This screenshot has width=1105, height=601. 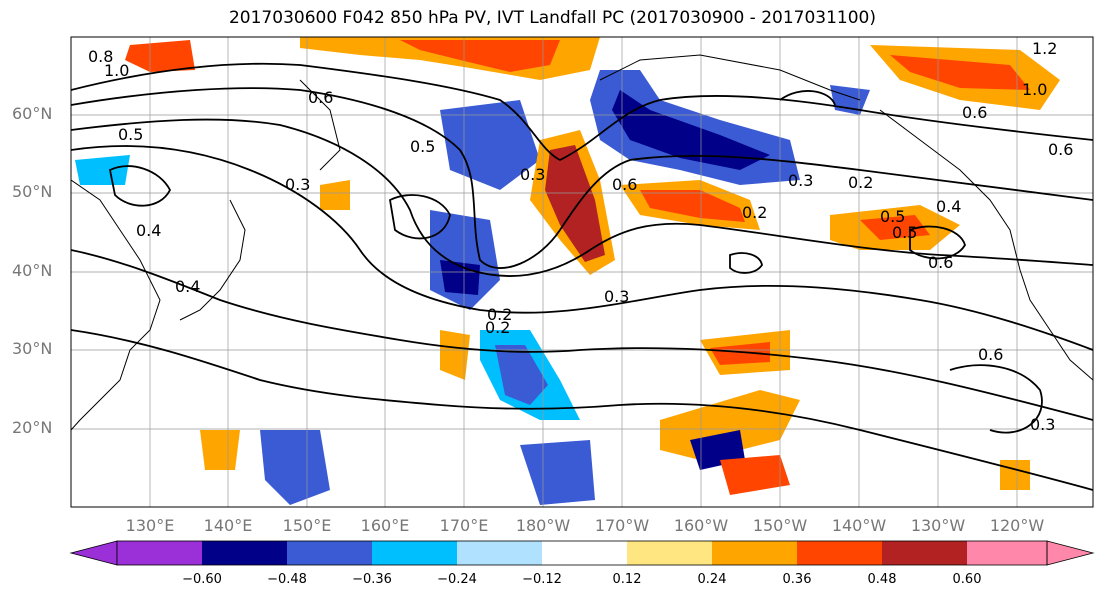 I want to click on negative-anomaly-subtropical-core, so click(x=521, y=375).